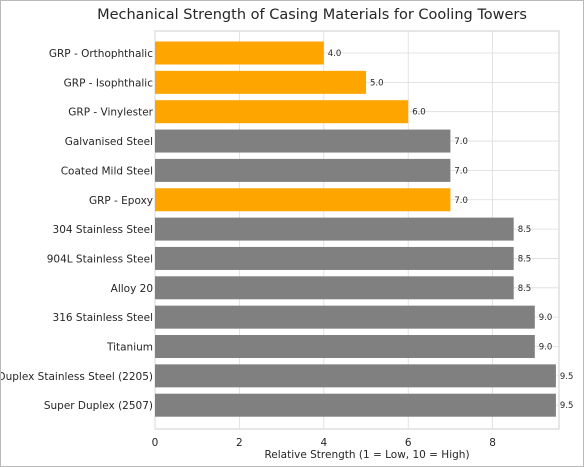 The width and height of the screenshot is (584, 467). What do you see at coordinates (129, 348) in the screenshot?
I see `y-tick-label: Titanium` at bounding box center [129, 348].